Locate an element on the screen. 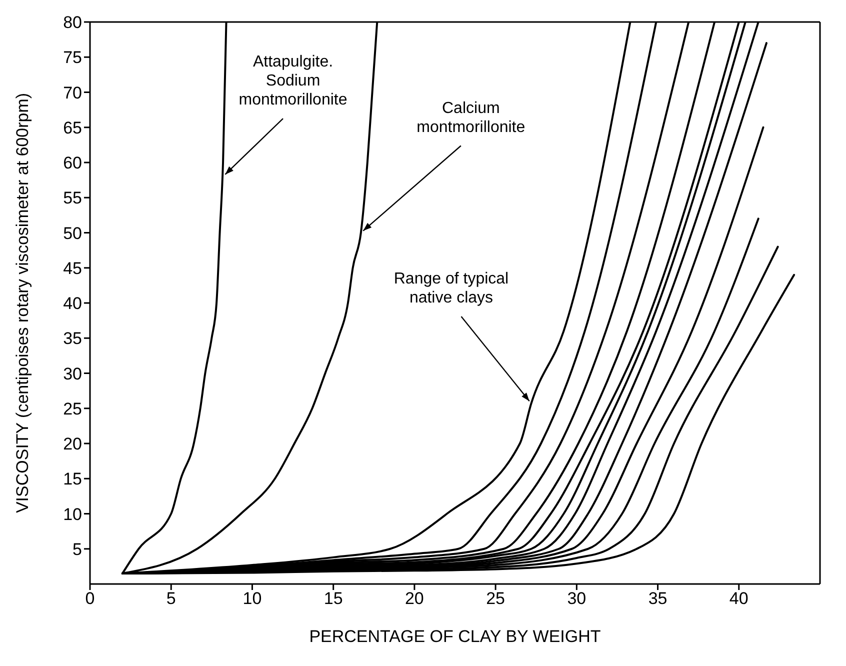 This screenshot has height=666, width=846. x-tick-label: 0 is located at coordinates (90, 598).